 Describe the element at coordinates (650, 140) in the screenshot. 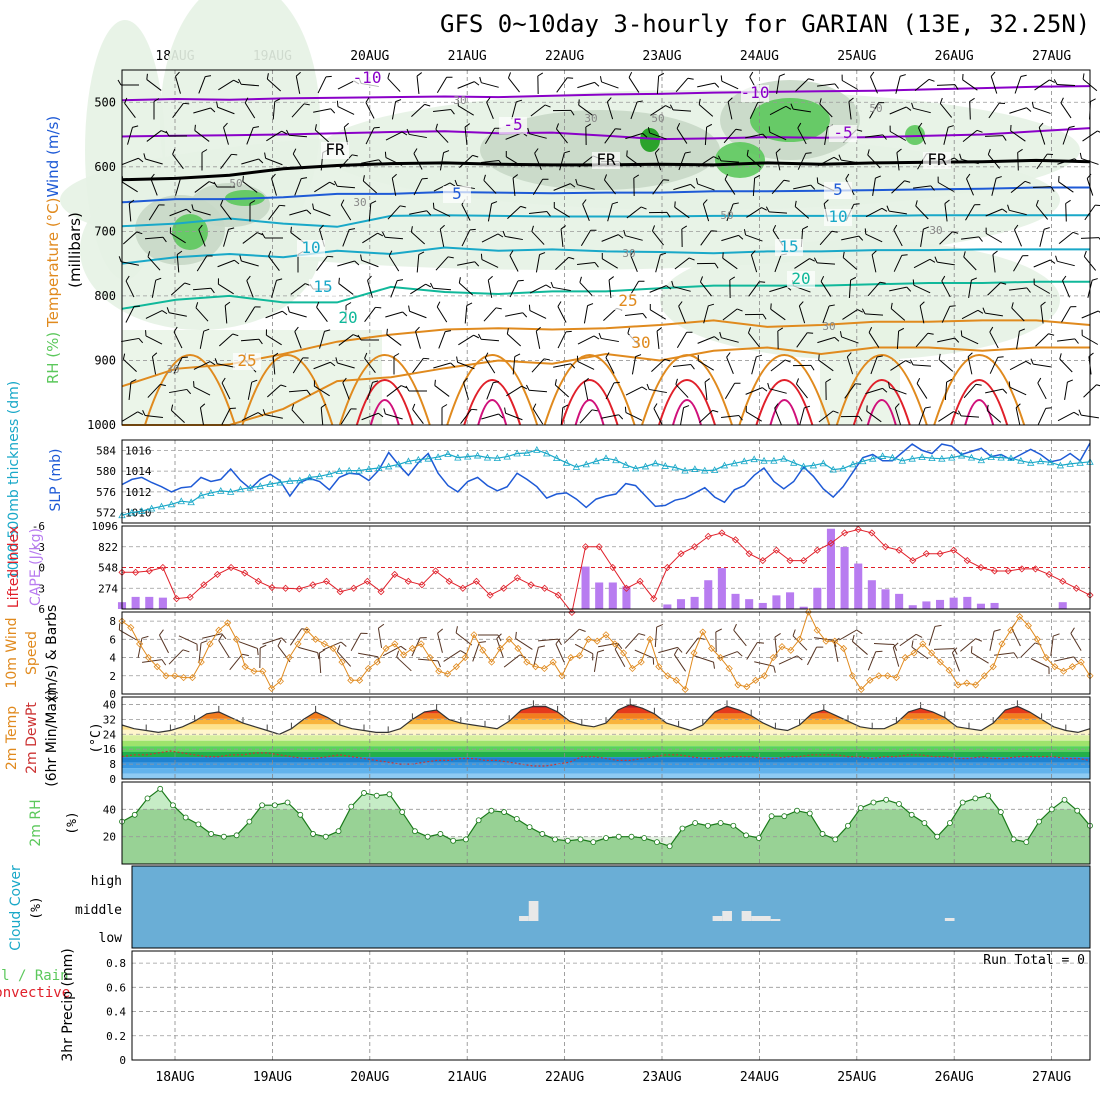

I see `rh-shading` at that location.